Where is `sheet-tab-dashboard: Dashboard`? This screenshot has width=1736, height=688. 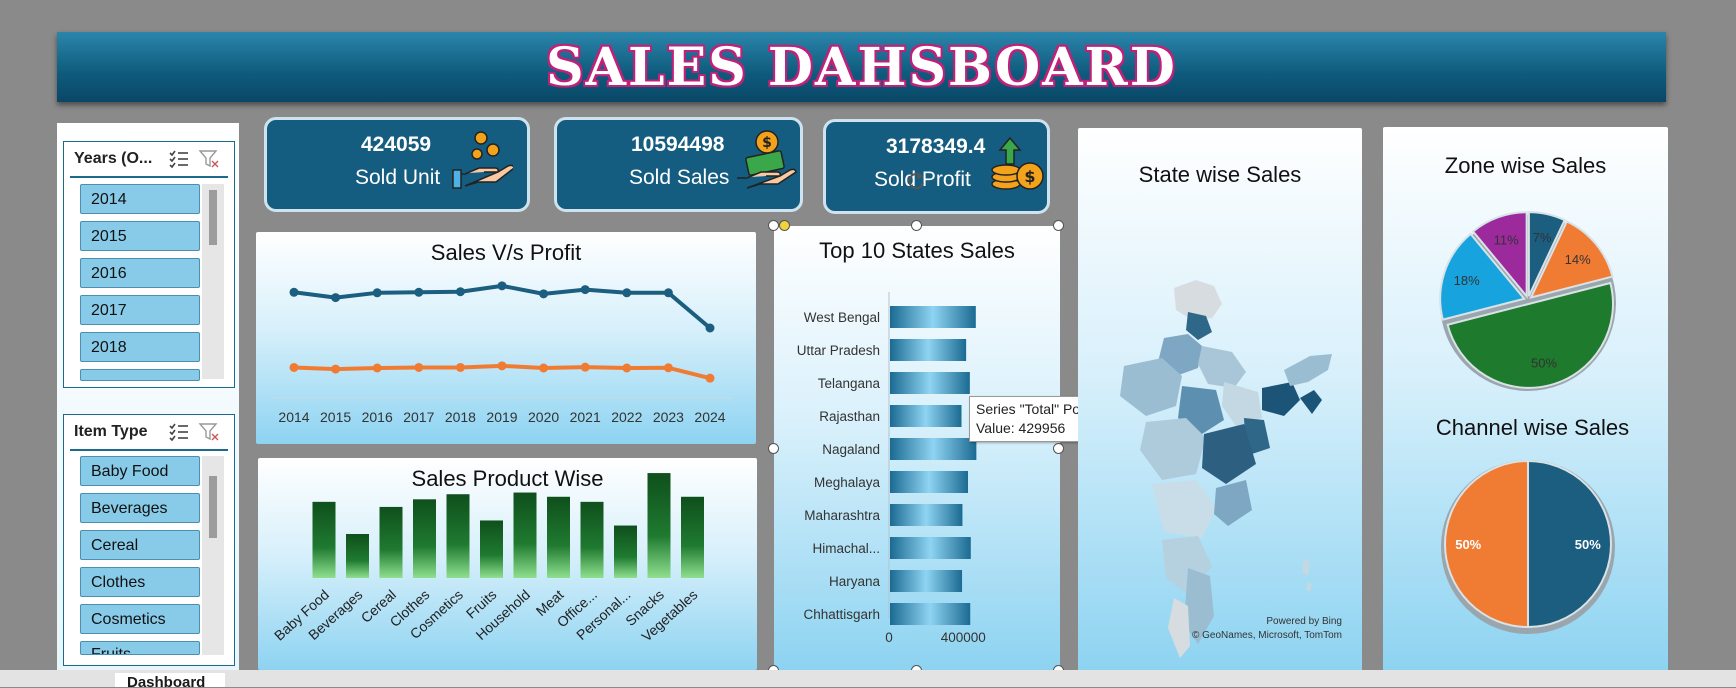 sheet-tab-dashboard: Dashboard is located at coordinates (170, 680).